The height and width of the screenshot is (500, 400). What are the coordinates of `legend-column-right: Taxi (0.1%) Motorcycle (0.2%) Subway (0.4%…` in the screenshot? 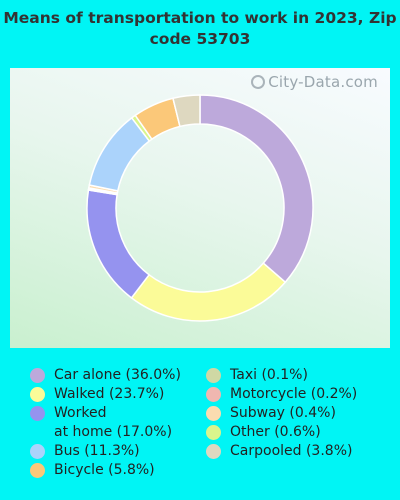 It's located at (281, 413).